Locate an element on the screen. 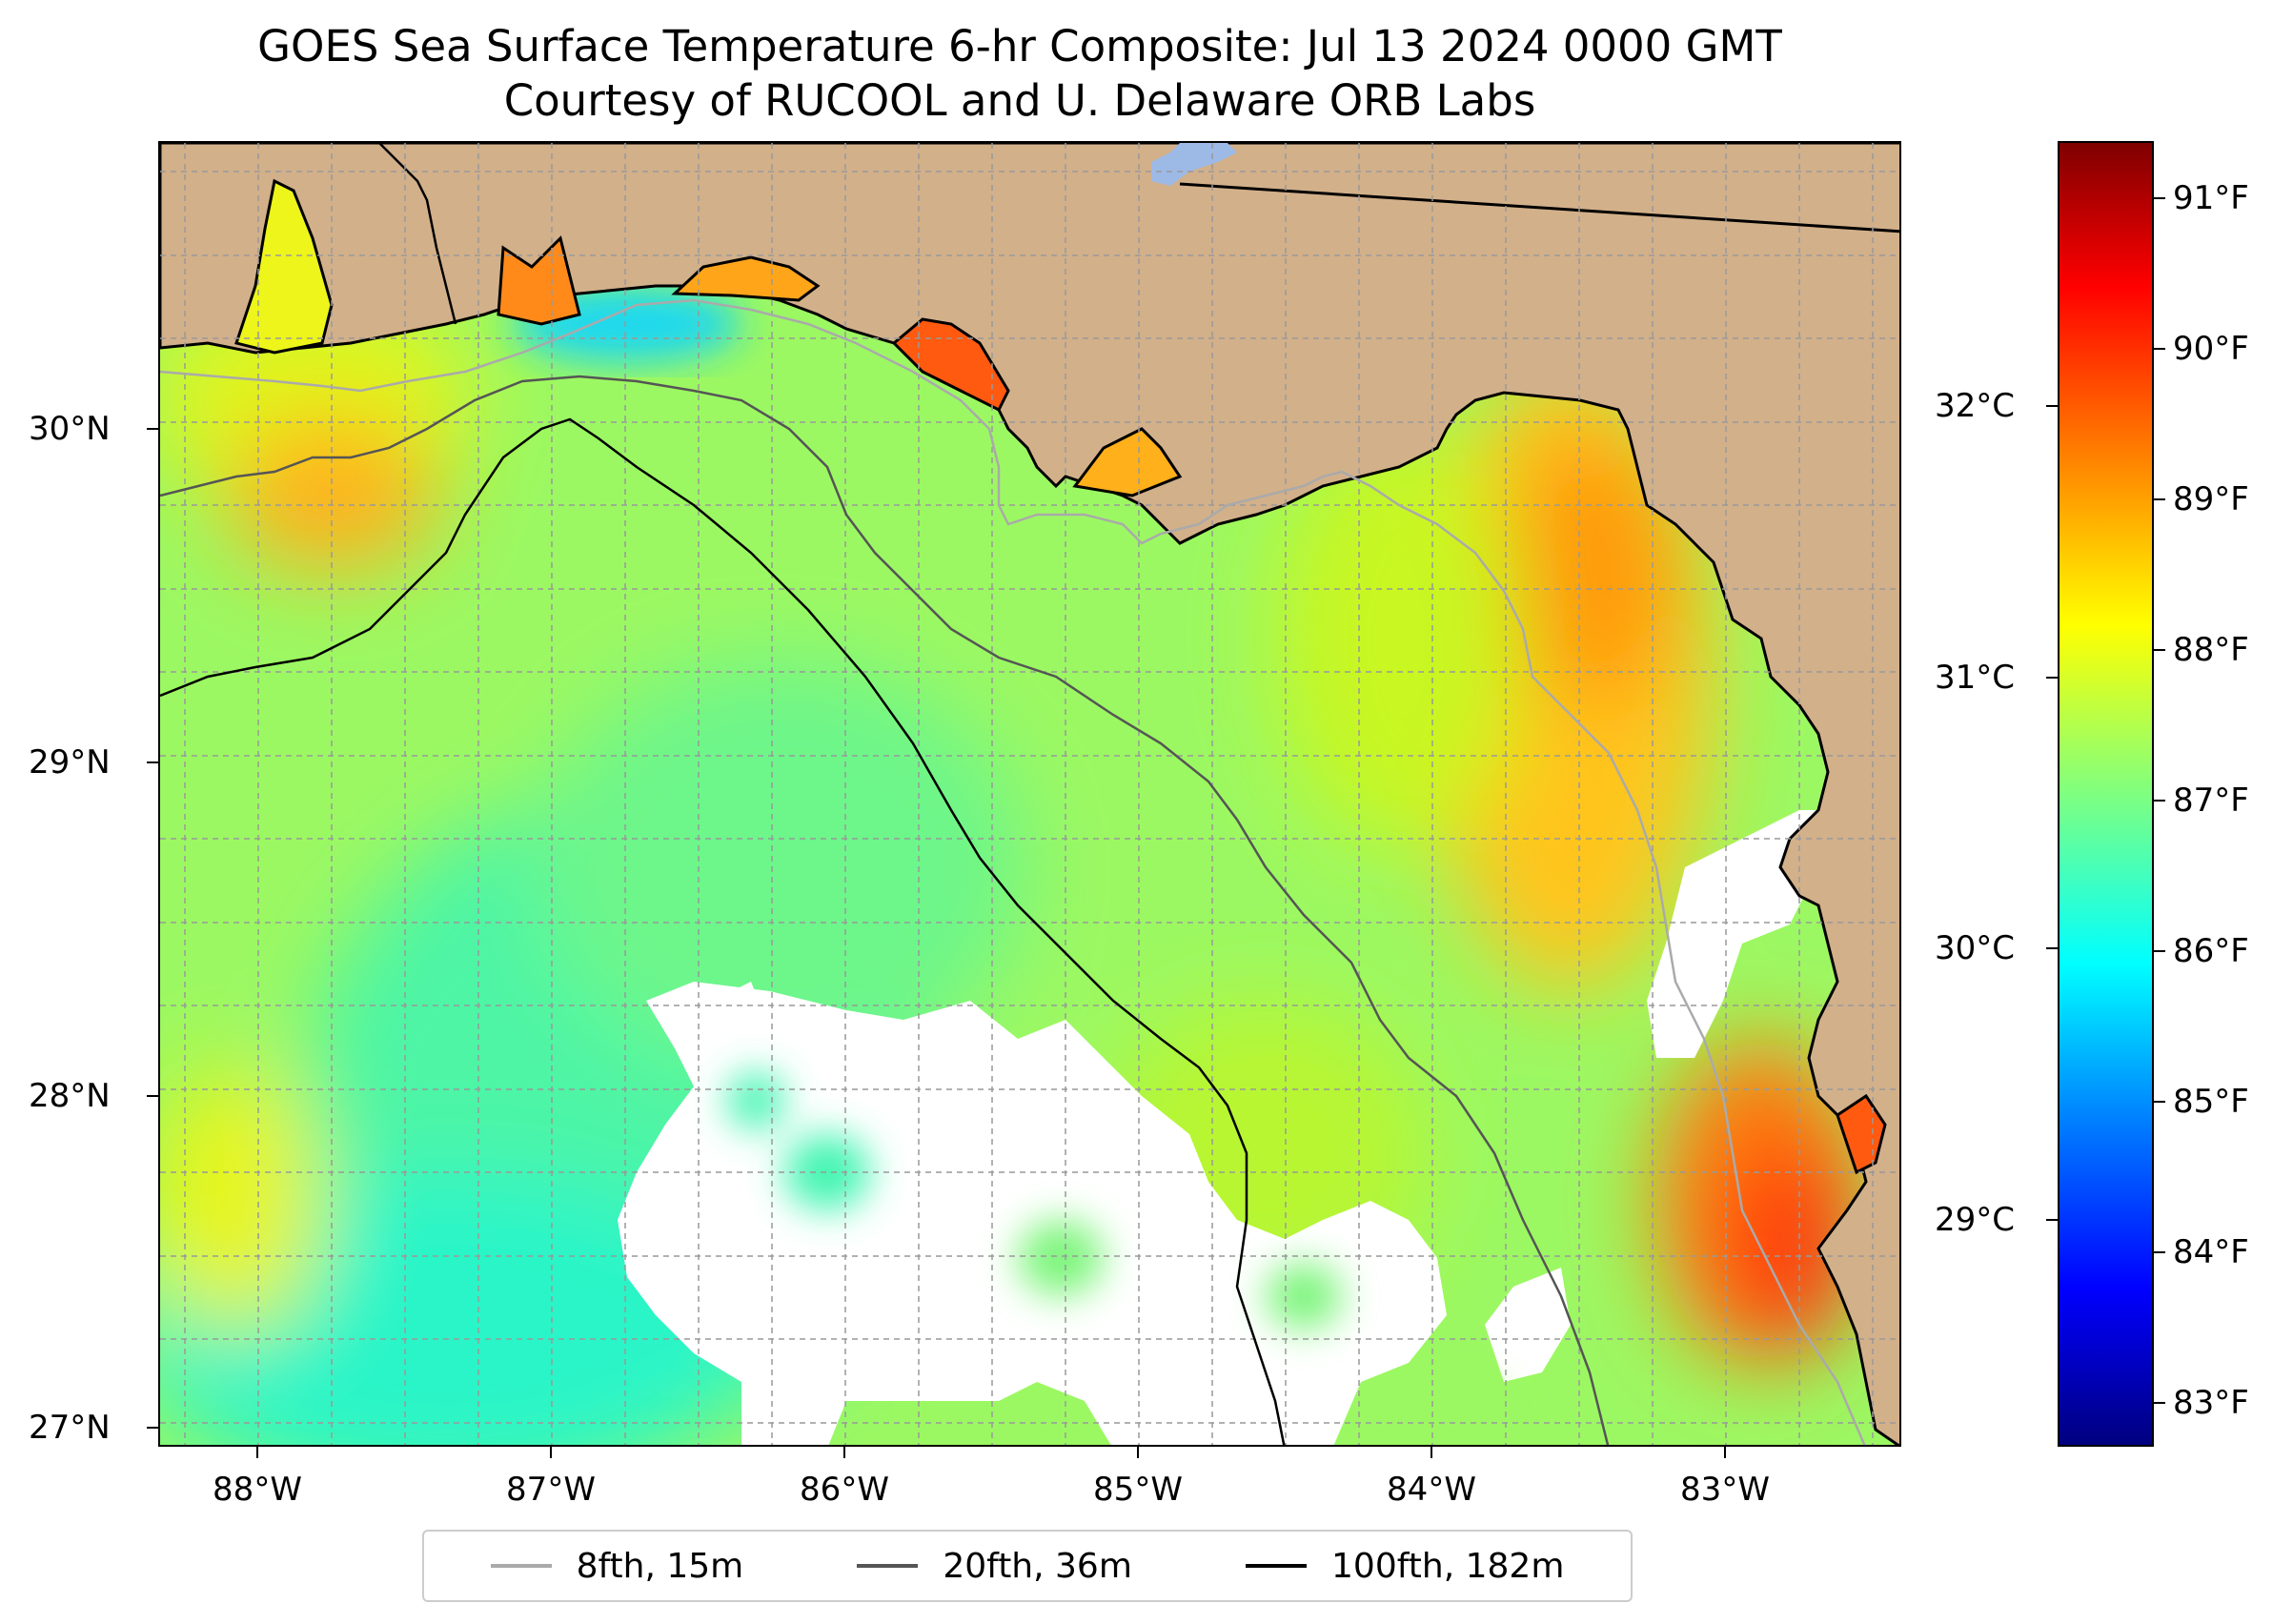 This screenshot has width=2293, height=1624. state-border-west is located at coordinates (418, 234).